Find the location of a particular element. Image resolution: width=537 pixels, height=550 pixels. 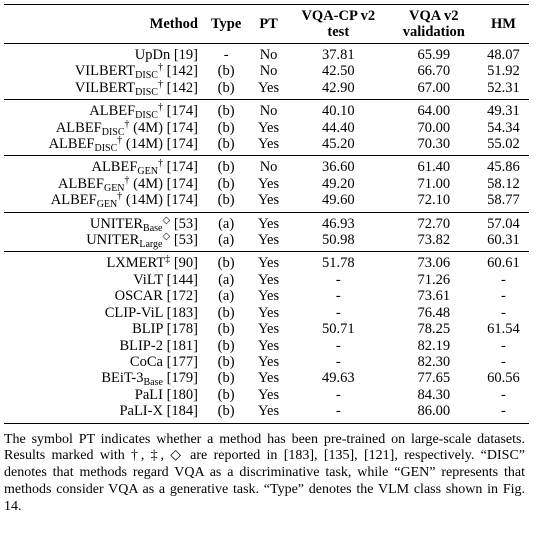

method-subscript: Large is located at coordinates (151, 245).